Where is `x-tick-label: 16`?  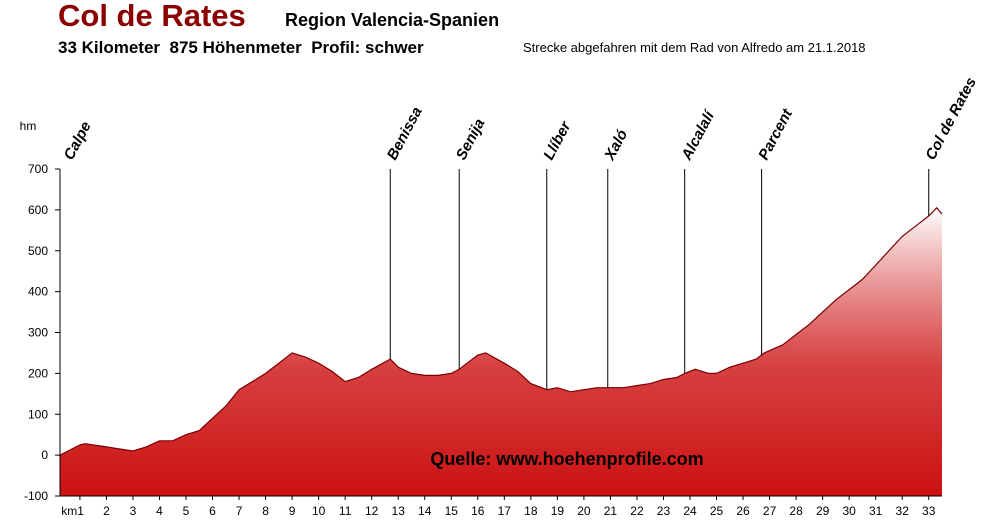 x-tick-label: 16 is located at coordinates (478, 511).